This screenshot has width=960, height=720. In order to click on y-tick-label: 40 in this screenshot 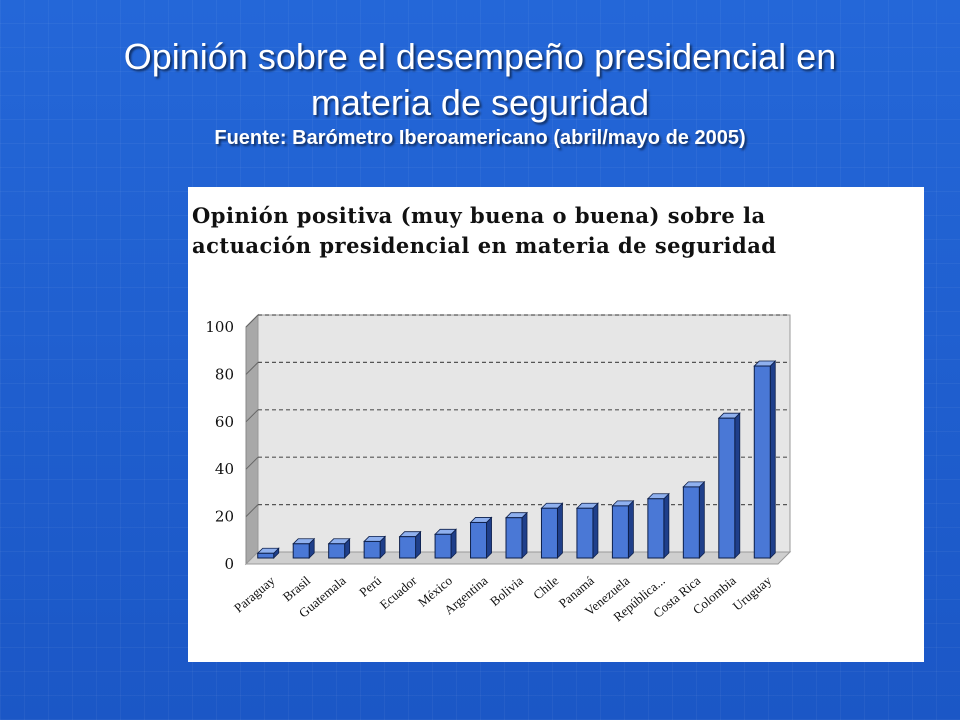, I will do `click(224, 469)`.